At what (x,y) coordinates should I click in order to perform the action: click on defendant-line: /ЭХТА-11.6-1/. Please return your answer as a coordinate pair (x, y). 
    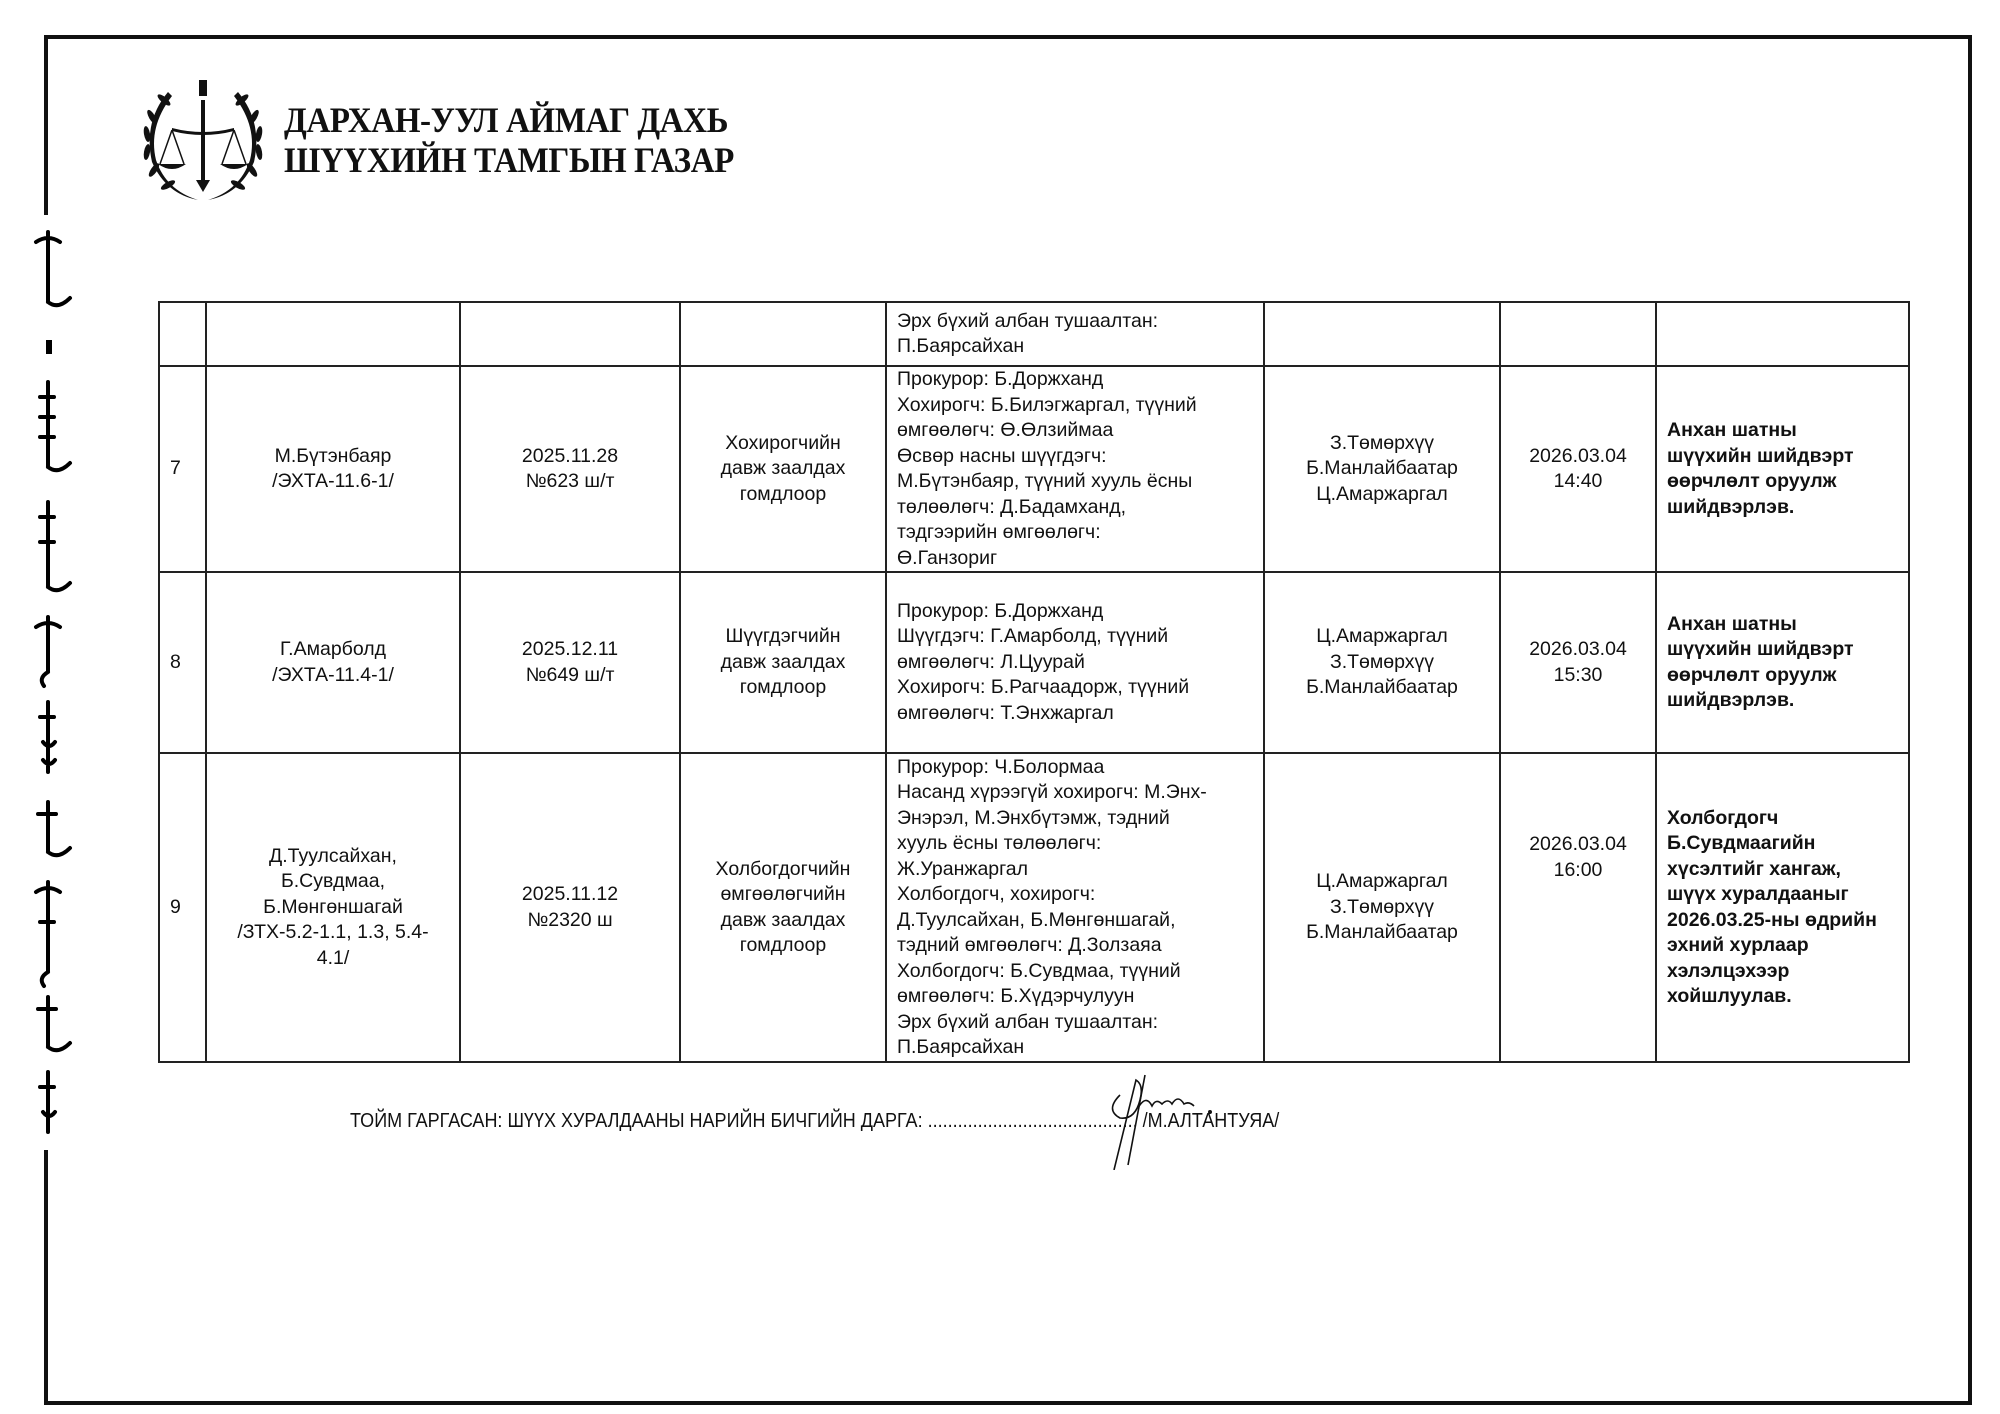
    Looking at the image, I should click on (333, 481).